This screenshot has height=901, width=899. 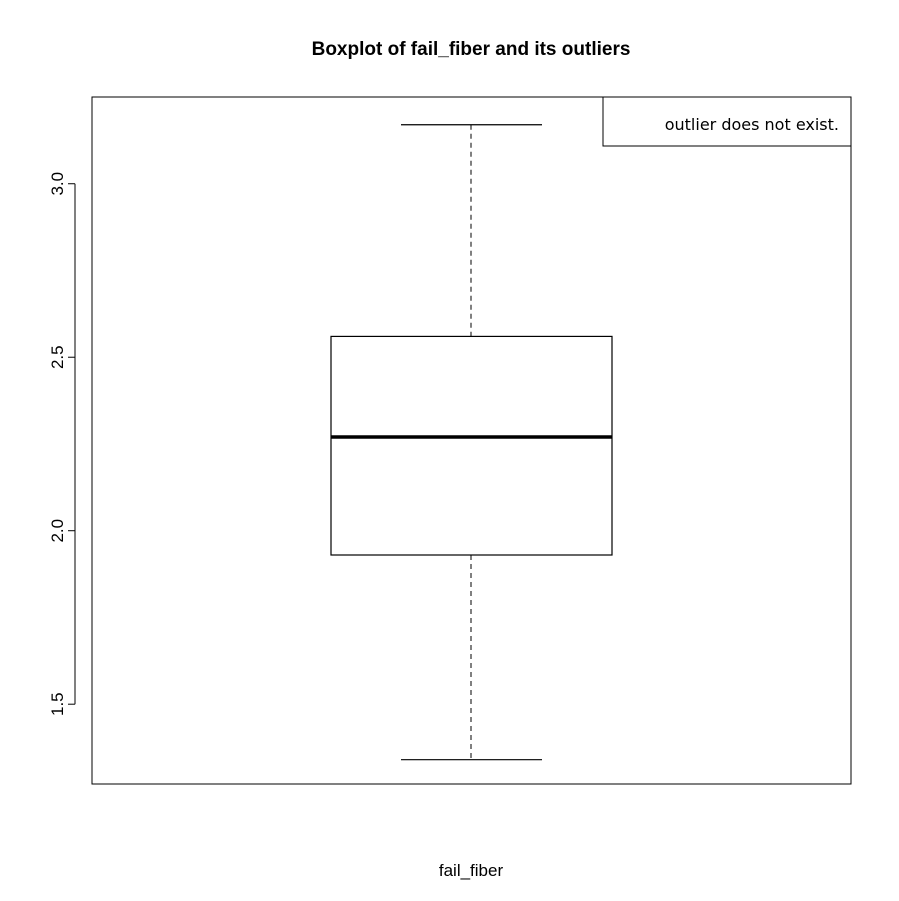 What do you see at coordinates (471, 49) in the screenshot?
I see `chart-title: Boxplot of fail_fiber and its outliers` at bounding box center [471, 49].